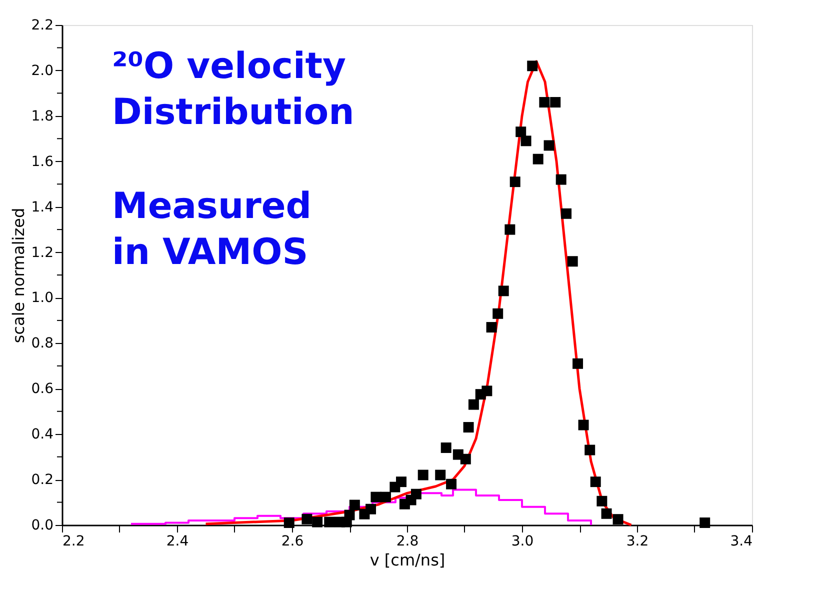  What do you see at coordinates (42, 162) in the screenshot?
I see `y-tick-label: 1.6` at bounding box center [42, 162].